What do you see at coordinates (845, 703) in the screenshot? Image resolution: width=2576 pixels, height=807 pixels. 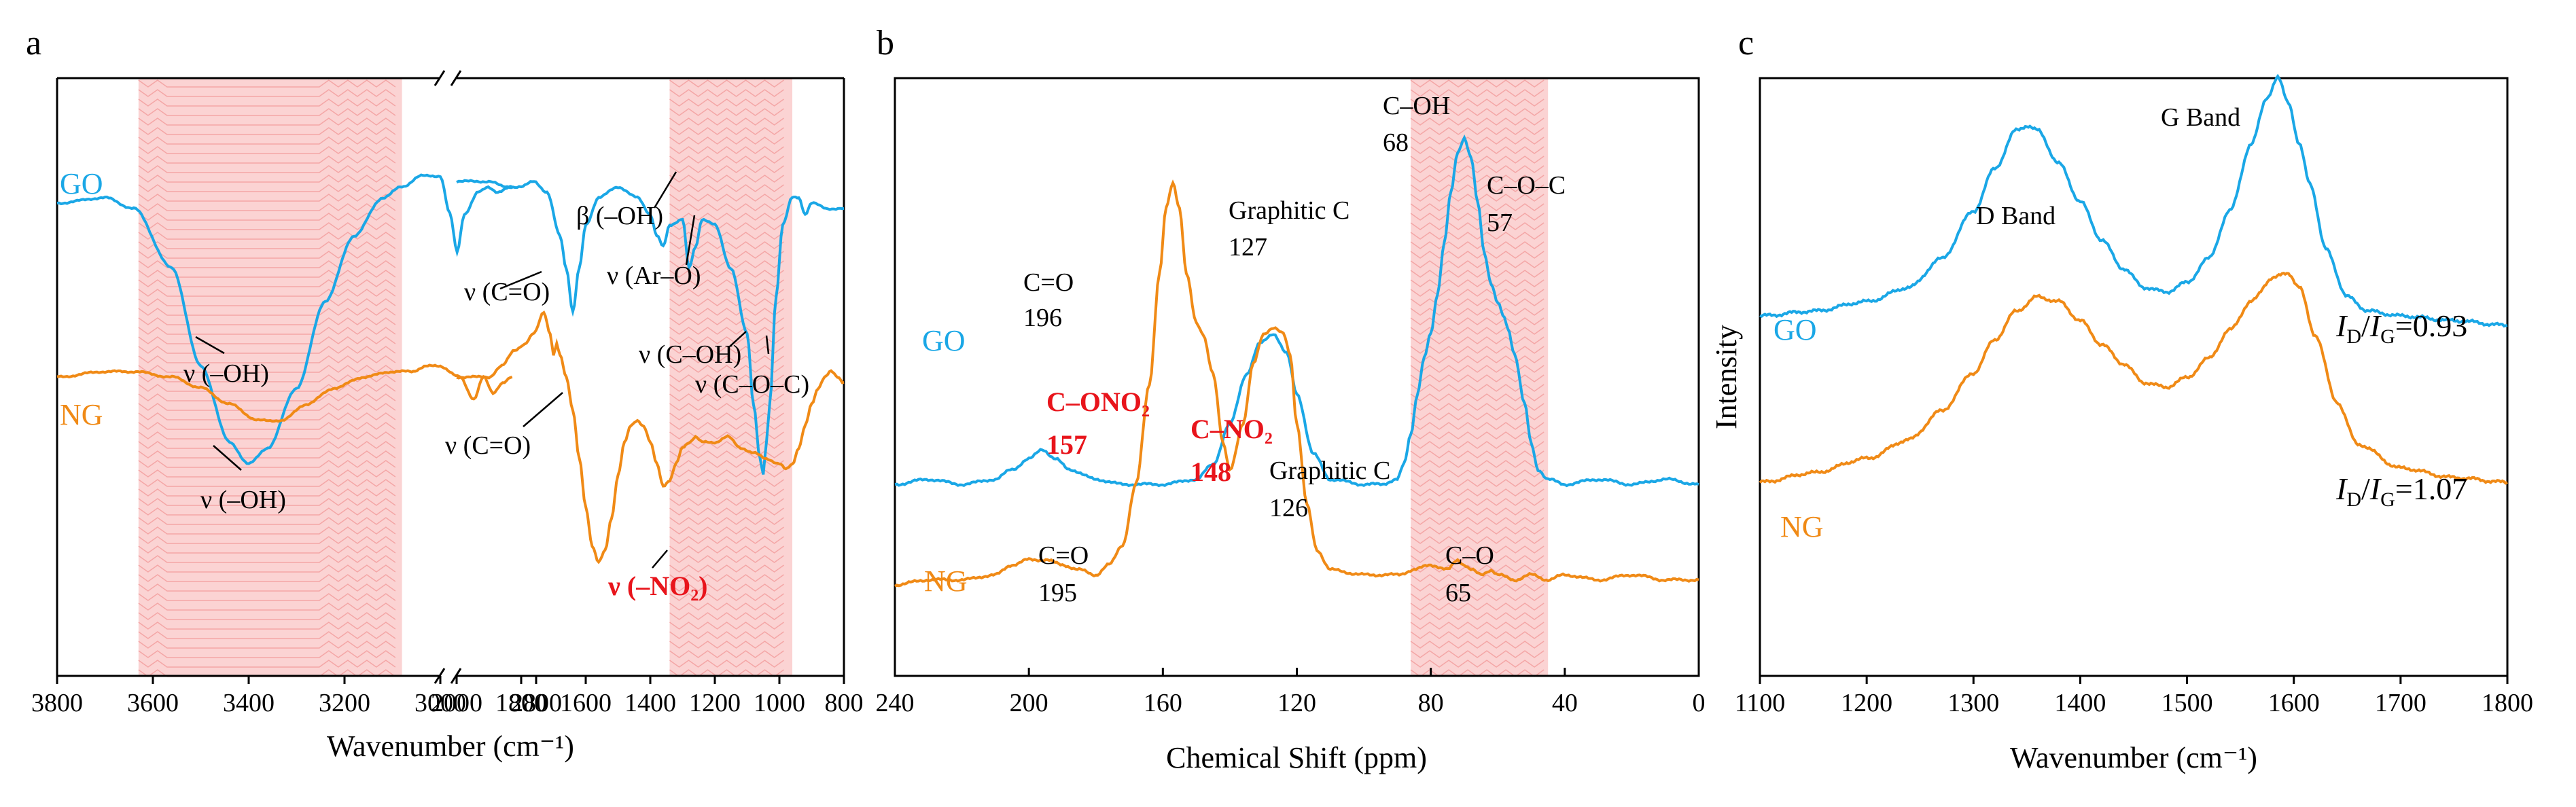 I see `x-tick-label-a: 800` at bounding box center [845, 703].